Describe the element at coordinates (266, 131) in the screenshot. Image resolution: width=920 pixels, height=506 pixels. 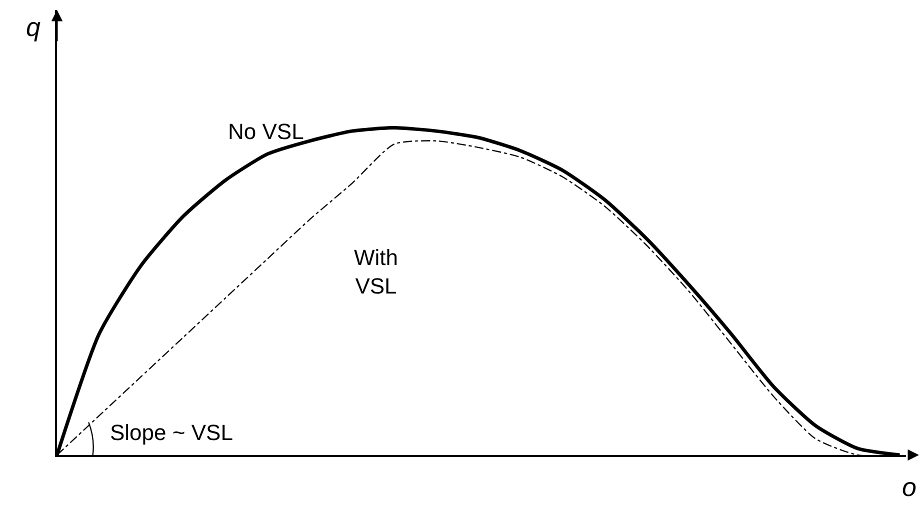
I see `series-label: No VSL` at that location.